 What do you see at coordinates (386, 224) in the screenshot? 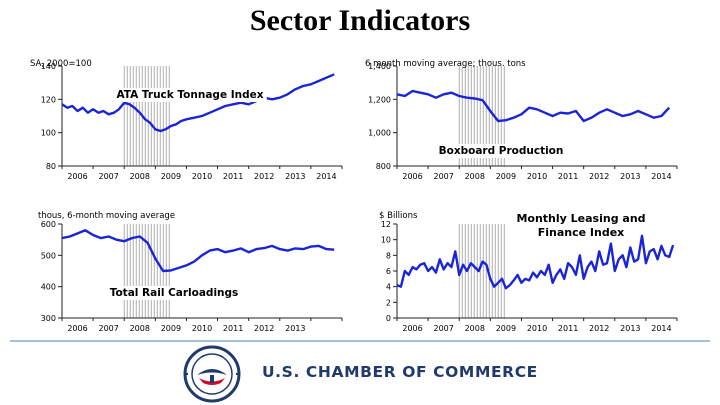
I see `y-tick-label: 12` at bounding box center [386, 224].